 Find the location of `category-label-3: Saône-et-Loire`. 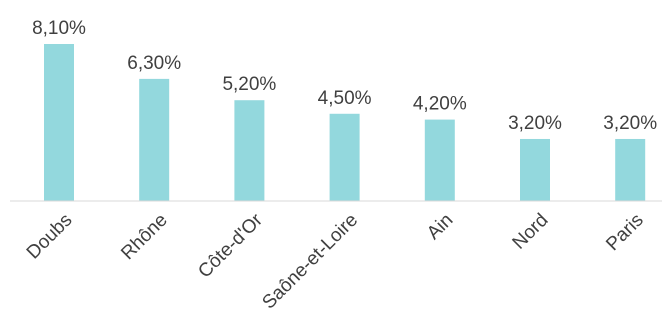

category-label-3: Saône-et-Loire is located at coordinates (310, 262).